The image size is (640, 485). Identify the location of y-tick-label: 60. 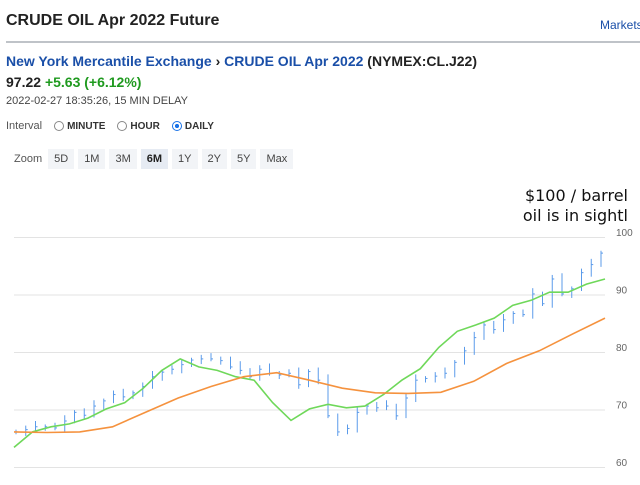
(622, 463).